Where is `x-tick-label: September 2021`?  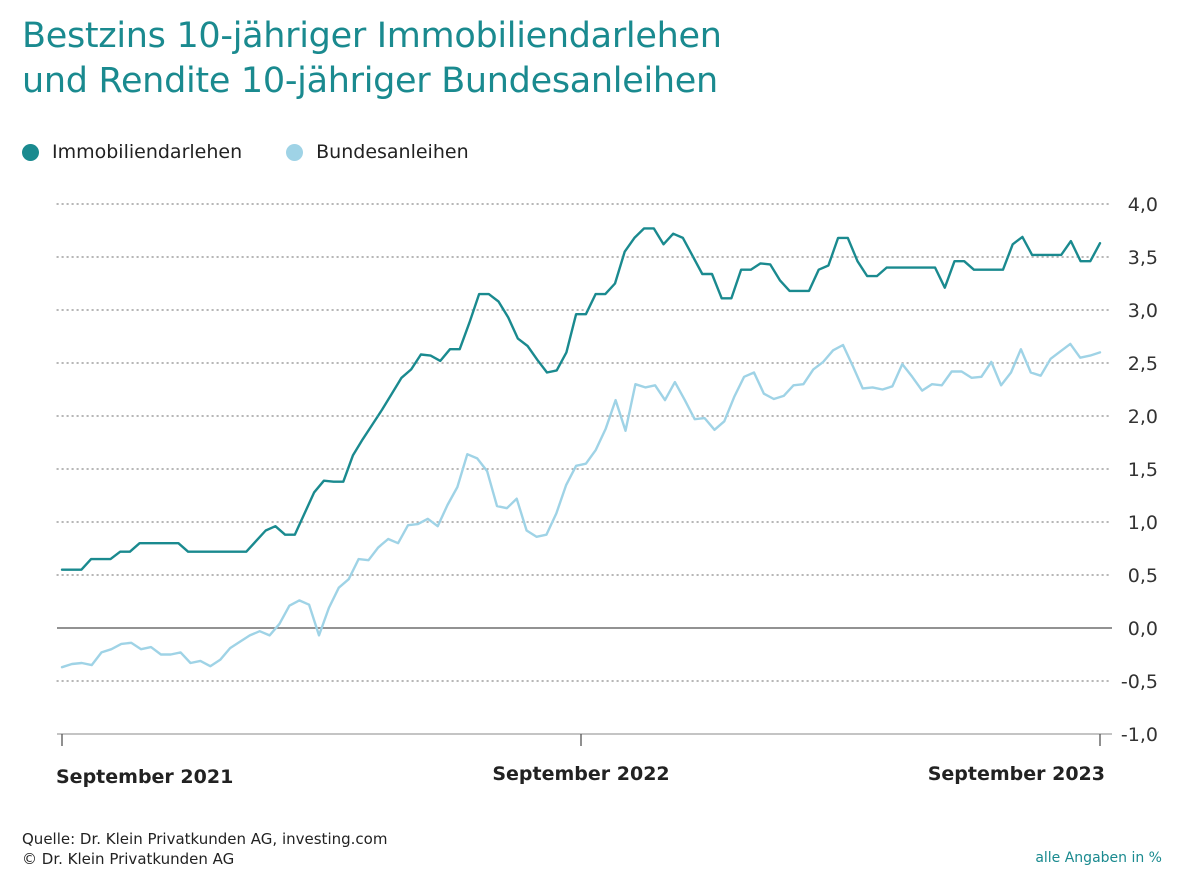
x-tick-label: September 2021 is located at coordinates (144, 777).